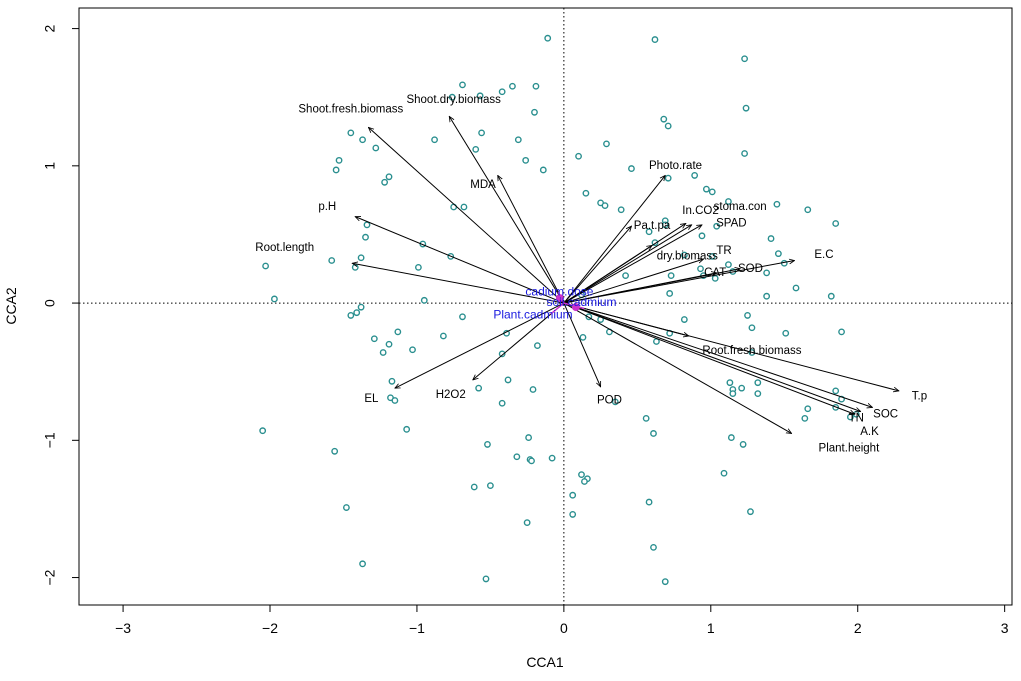  What do you see at coordinates (751, 351) in the screenshot?
I see `vector-label: Root.fresh.biomass` at bounding box center [751, 351].